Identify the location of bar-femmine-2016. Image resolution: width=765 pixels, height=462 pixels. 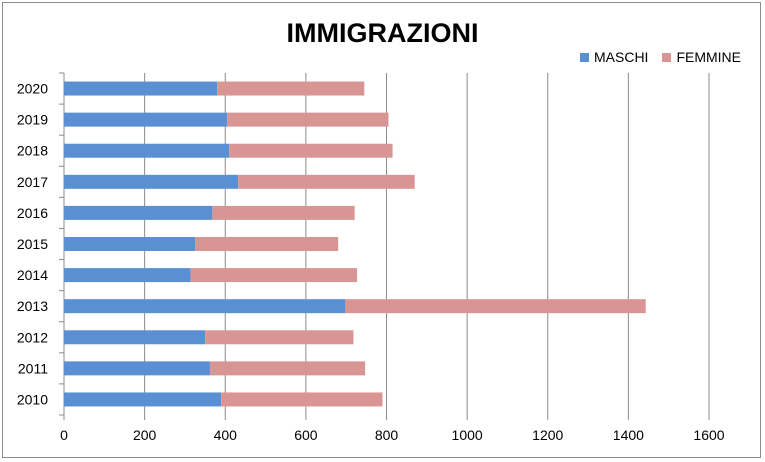
(283, 212).